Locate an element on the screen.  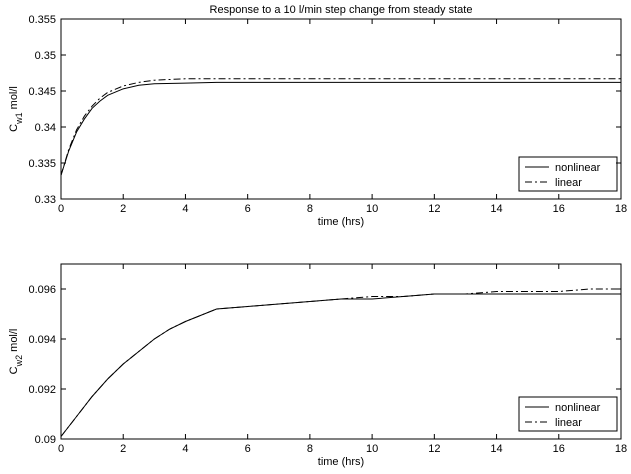
y-axis-label: Cw1 mol/l is located at coordinates (16, 109).